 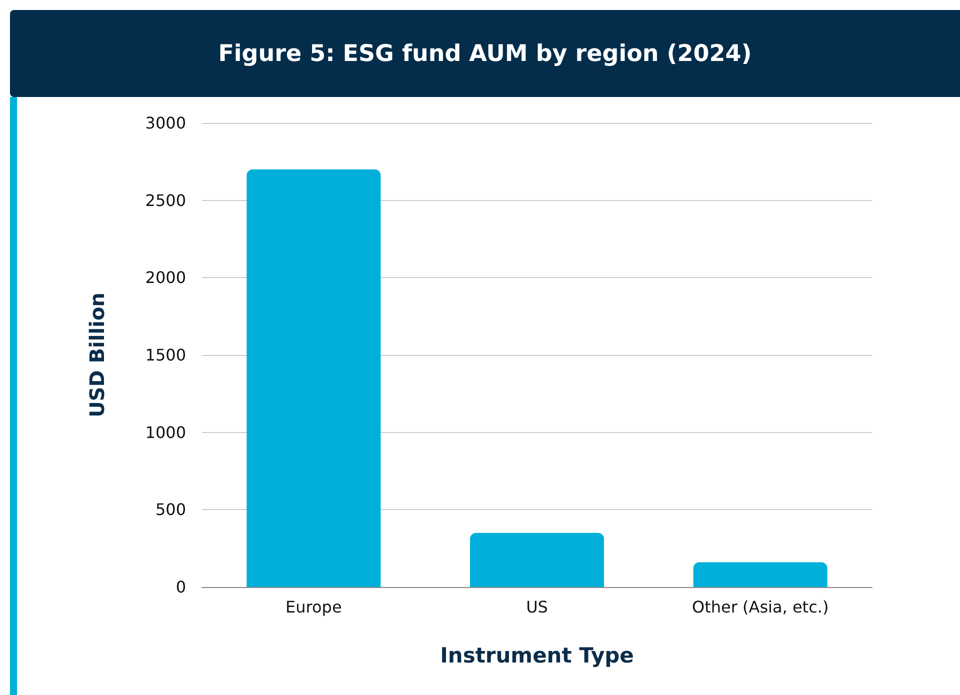 What do you see at coordinates (165, 123) in the screenshot?
I see `y-tick-label: 3000` at bounding box center [165, 123].